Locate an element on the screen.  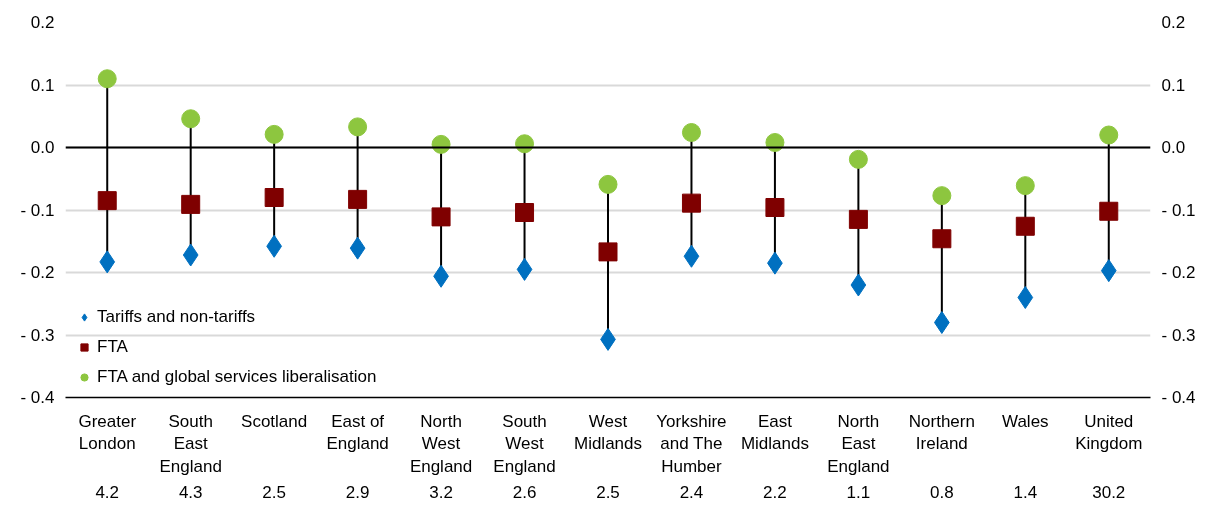
text: 2.2 is located at coordinates (775, 492).